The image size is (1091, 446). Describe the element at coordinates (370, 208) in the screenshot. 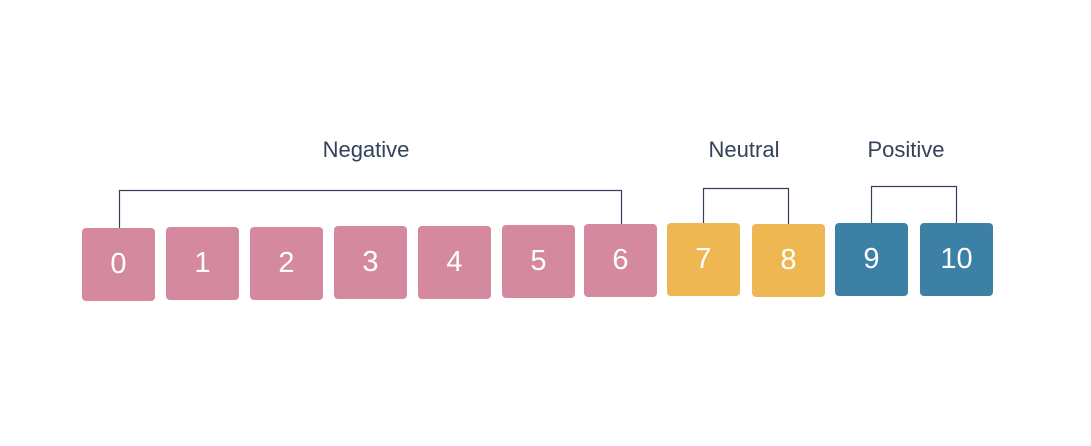

I see `negative-bracket` at that location.